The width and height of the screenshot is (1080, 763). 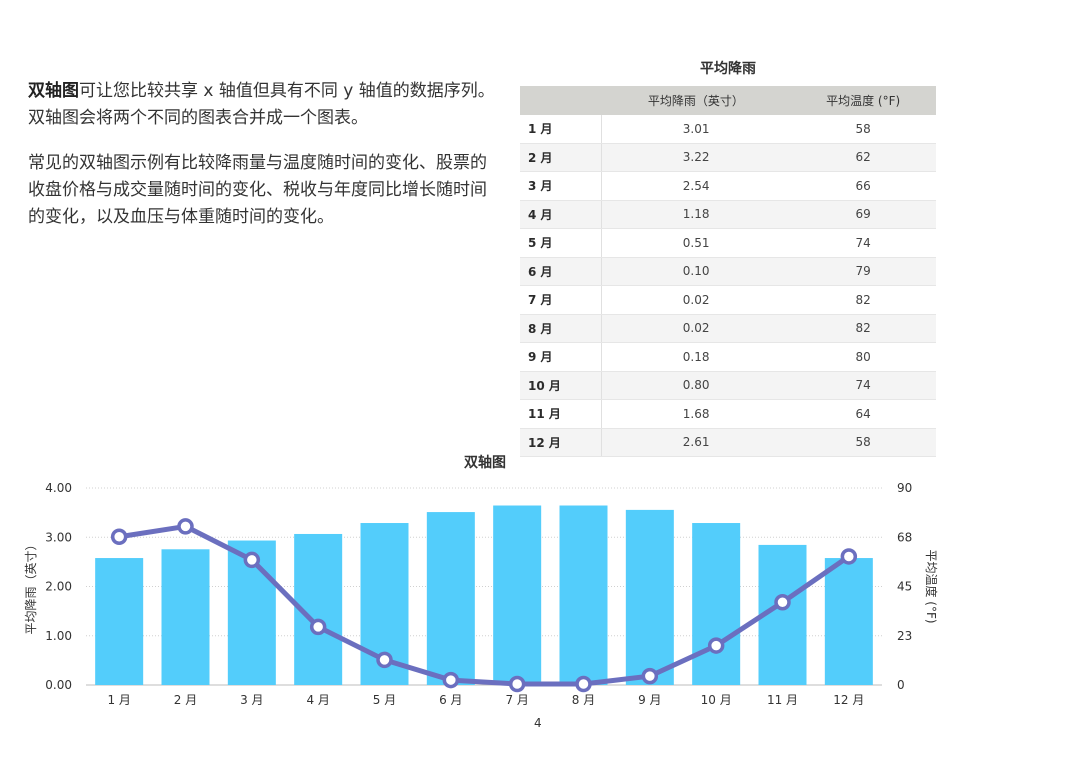 I want to click on table-cell-temperature: 80, so click(x=863, y=357).